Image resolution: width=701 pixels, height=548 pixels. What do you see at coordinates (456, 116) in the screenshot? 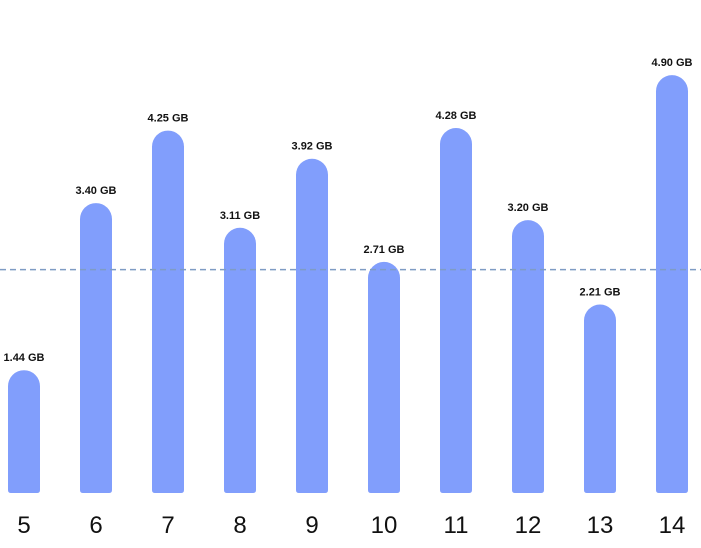
I see `value-label: 4.28 GB` at bounding box center [456, 116].